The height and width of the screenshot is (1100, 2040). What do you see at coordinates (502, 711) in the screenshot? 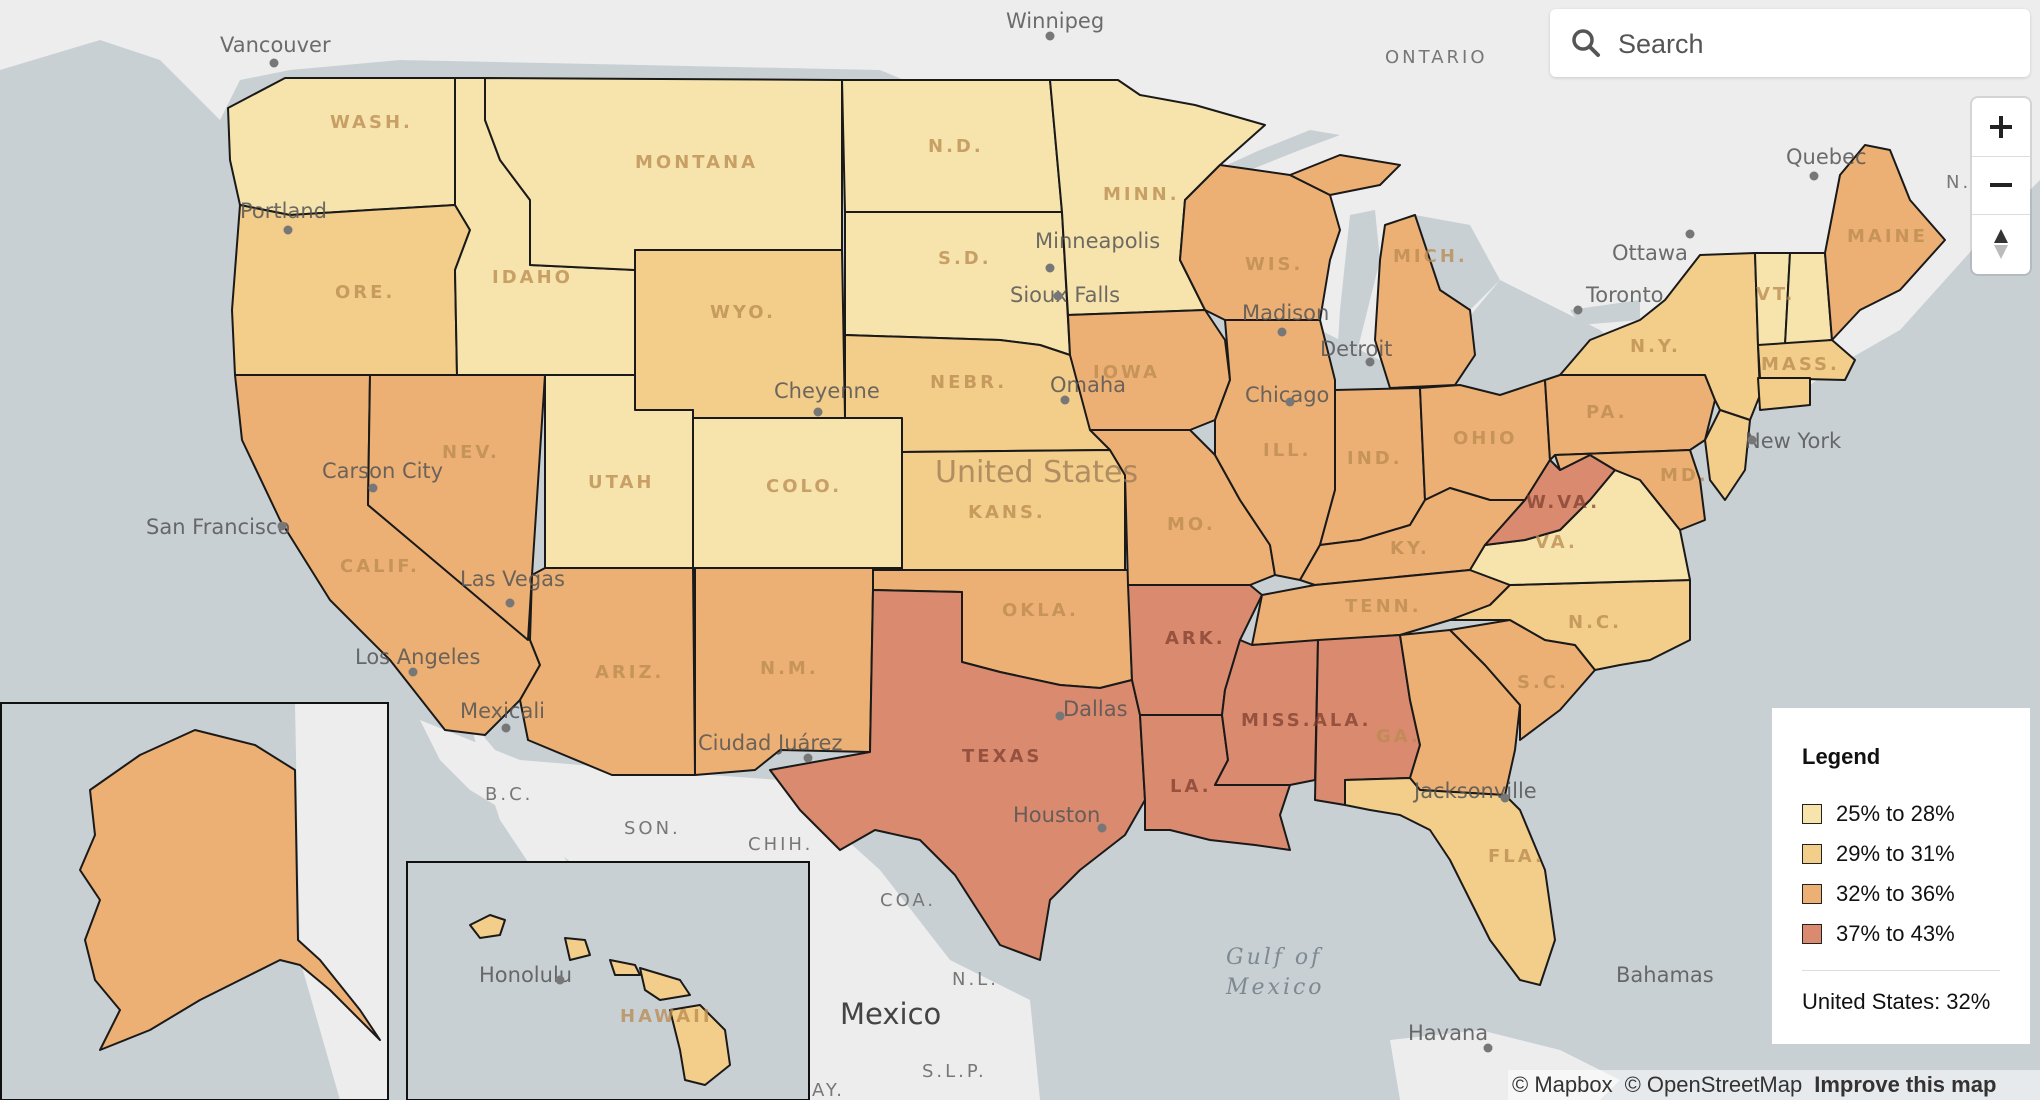
I see `city-label: Mexicali` at bounding box center [502, 711].